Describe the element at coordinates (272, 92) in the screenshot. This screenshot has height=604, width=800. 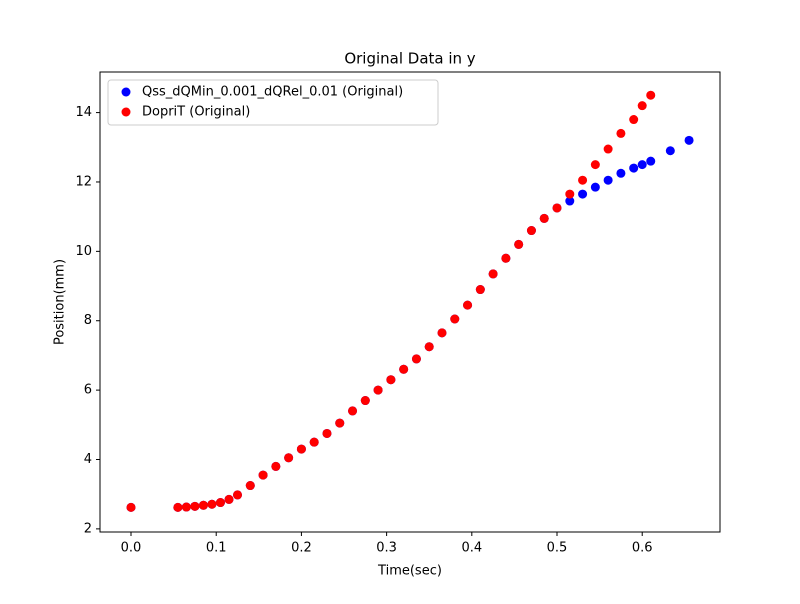
I see `legend-label: Qss_dQMin_0.001_dQRel_0.01 (Original)` at that location.